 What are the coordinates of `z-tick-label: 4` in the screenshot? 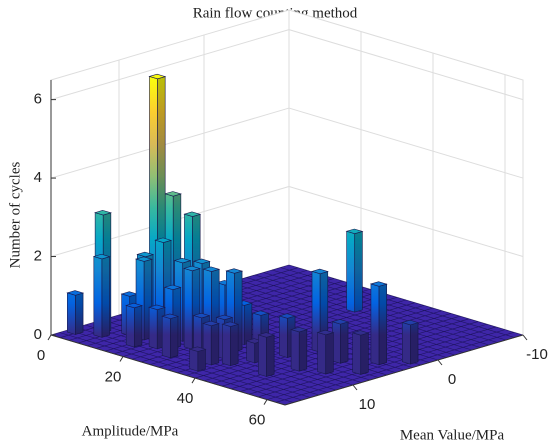 It's located at (38, 177).